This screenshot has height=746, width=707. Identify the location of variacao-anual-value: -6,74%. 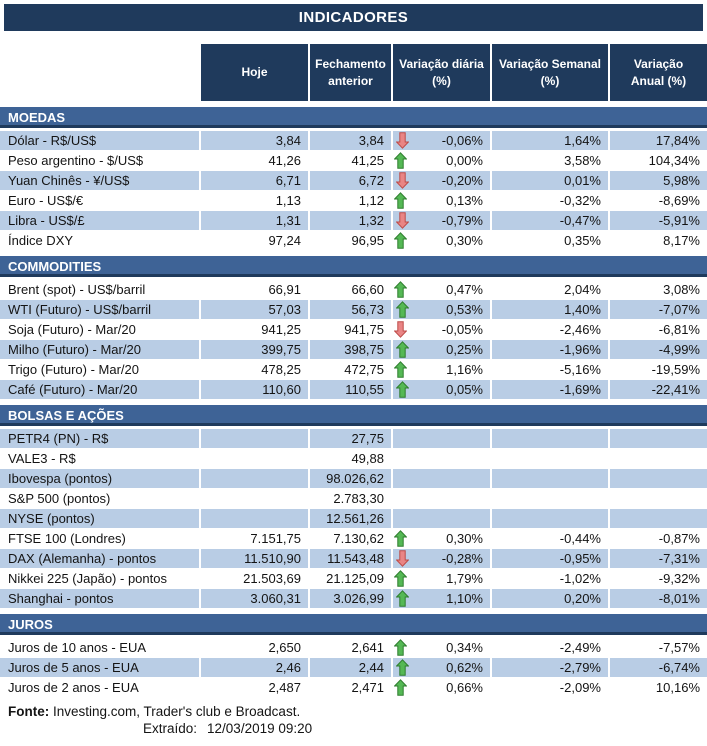
(657, 667).